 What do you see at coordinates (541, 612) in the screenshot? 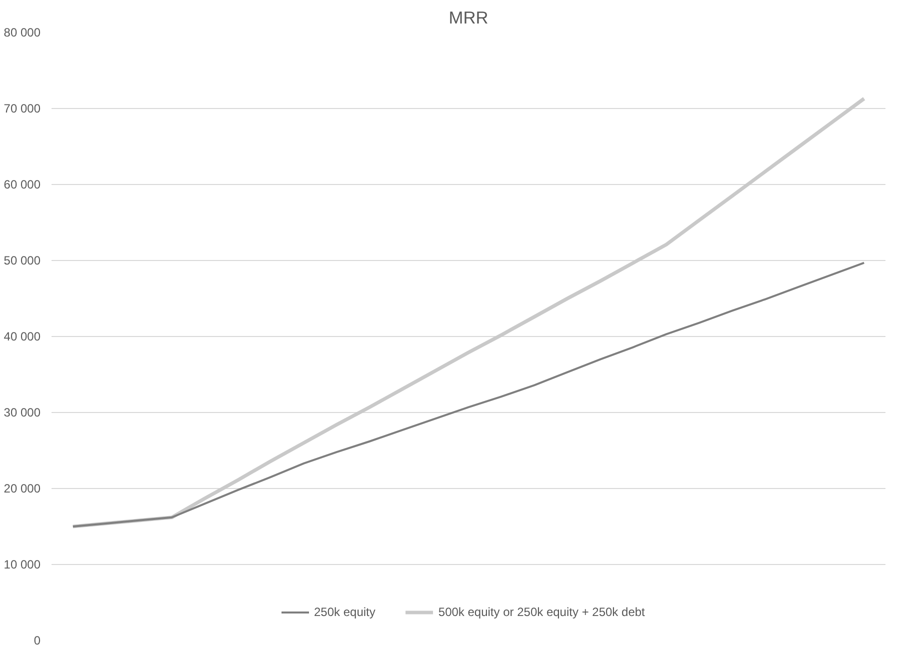
I see `legend-label: 500k equity or 250k equity + 250k debt` at bounding box center [541, 612].